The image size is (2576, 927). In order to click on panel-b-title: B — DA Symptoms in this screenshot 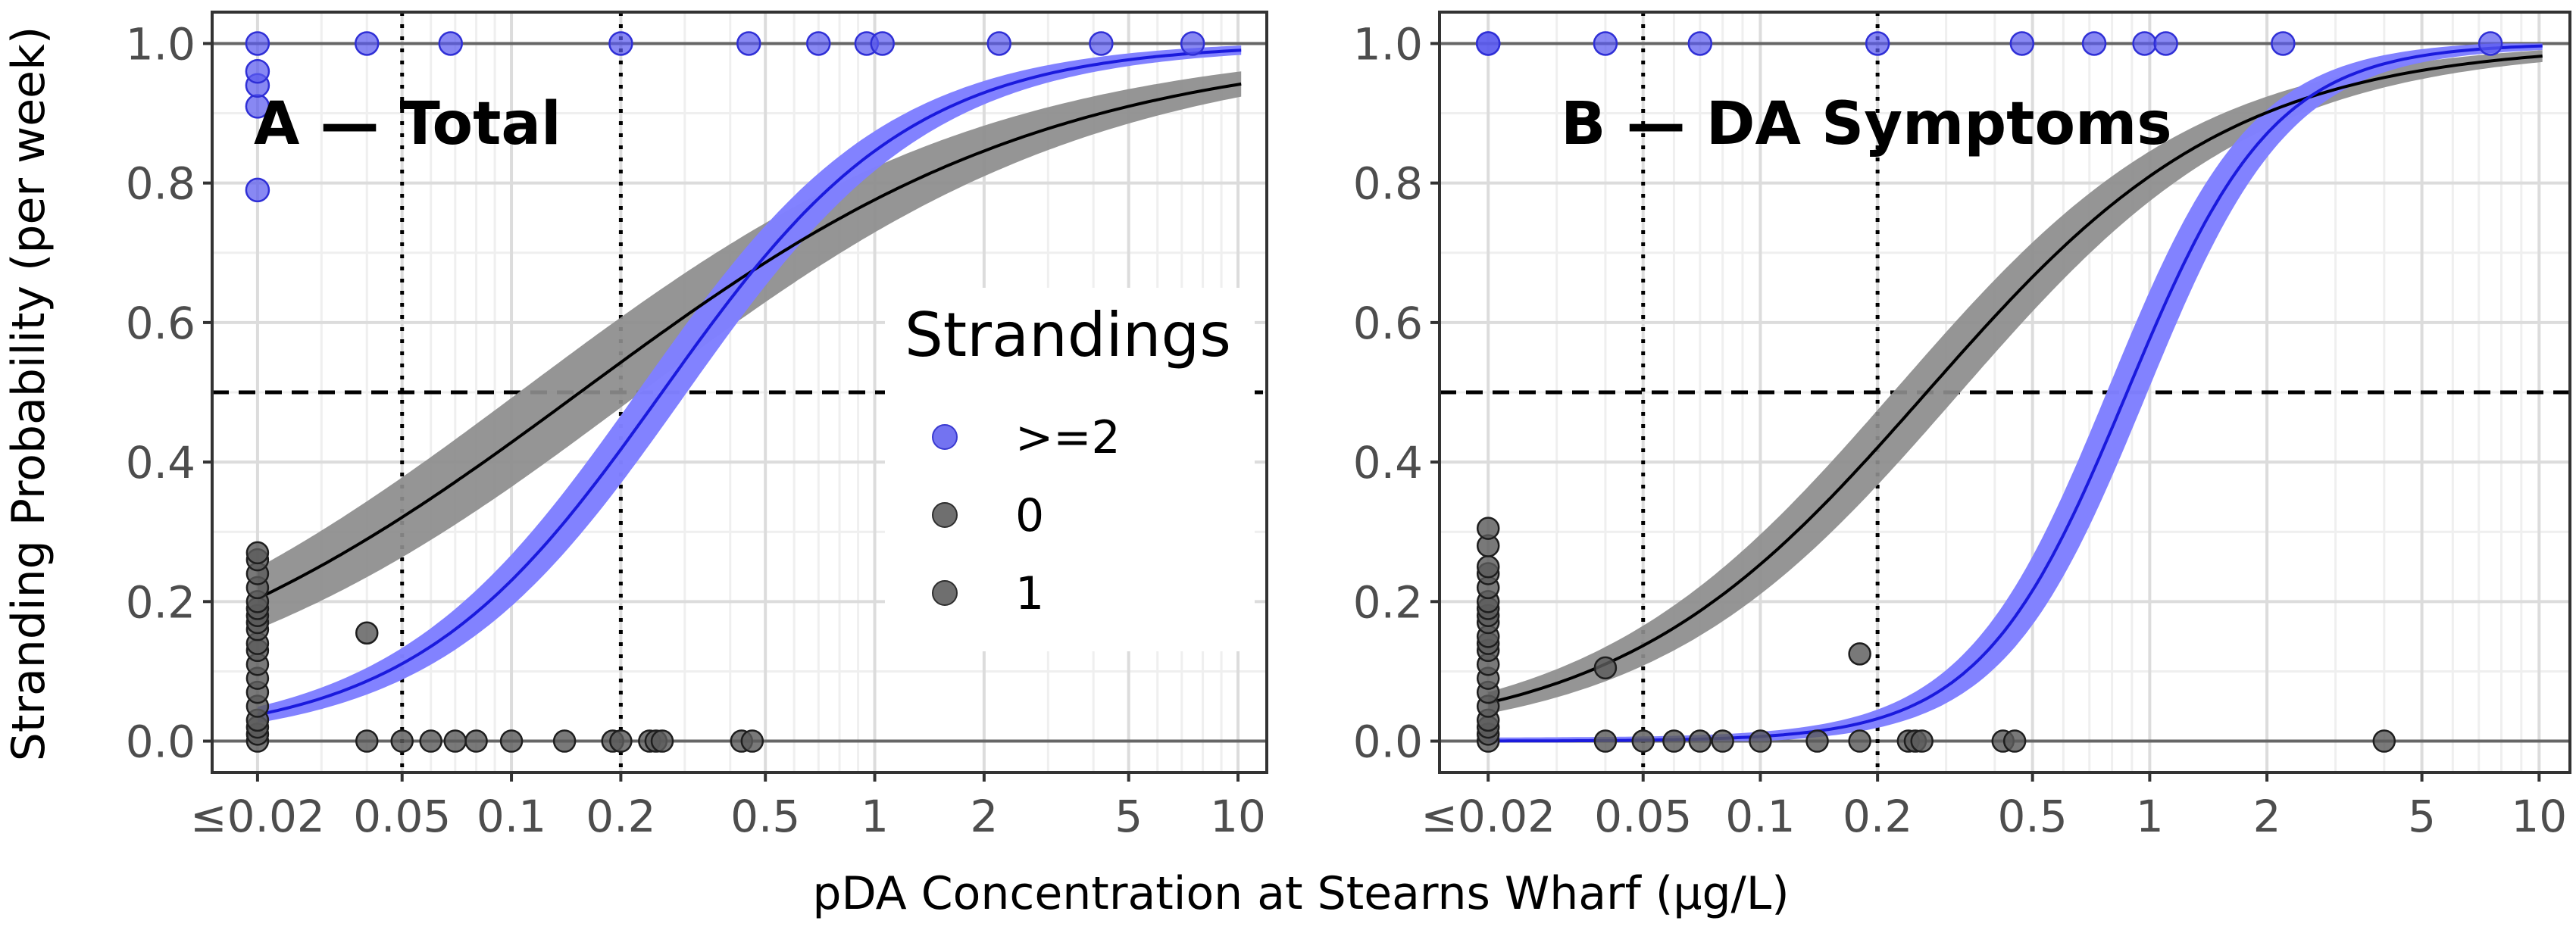, I will do `click(1866, 124)`.